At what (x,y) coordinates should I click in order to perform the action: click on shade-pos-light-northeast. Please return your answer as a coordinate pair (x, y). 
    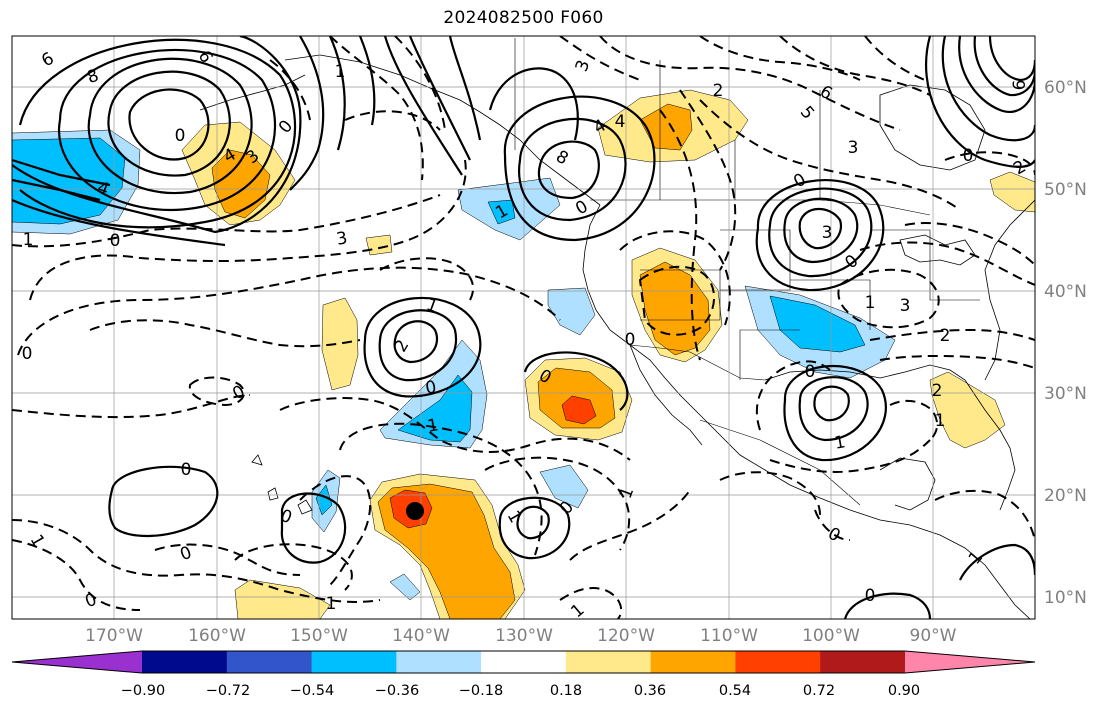
    Looking at the image, I should click on (1012, 192).